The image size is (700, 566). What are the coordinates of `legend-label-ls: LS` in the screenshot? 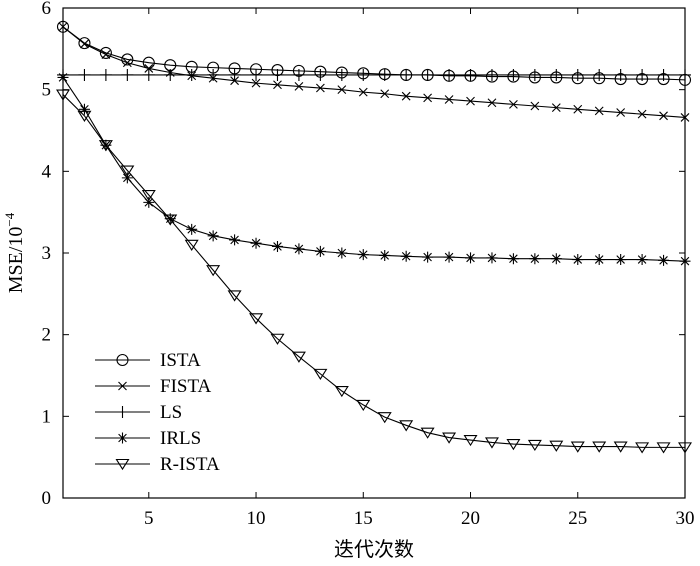 It's located at (171, 412).